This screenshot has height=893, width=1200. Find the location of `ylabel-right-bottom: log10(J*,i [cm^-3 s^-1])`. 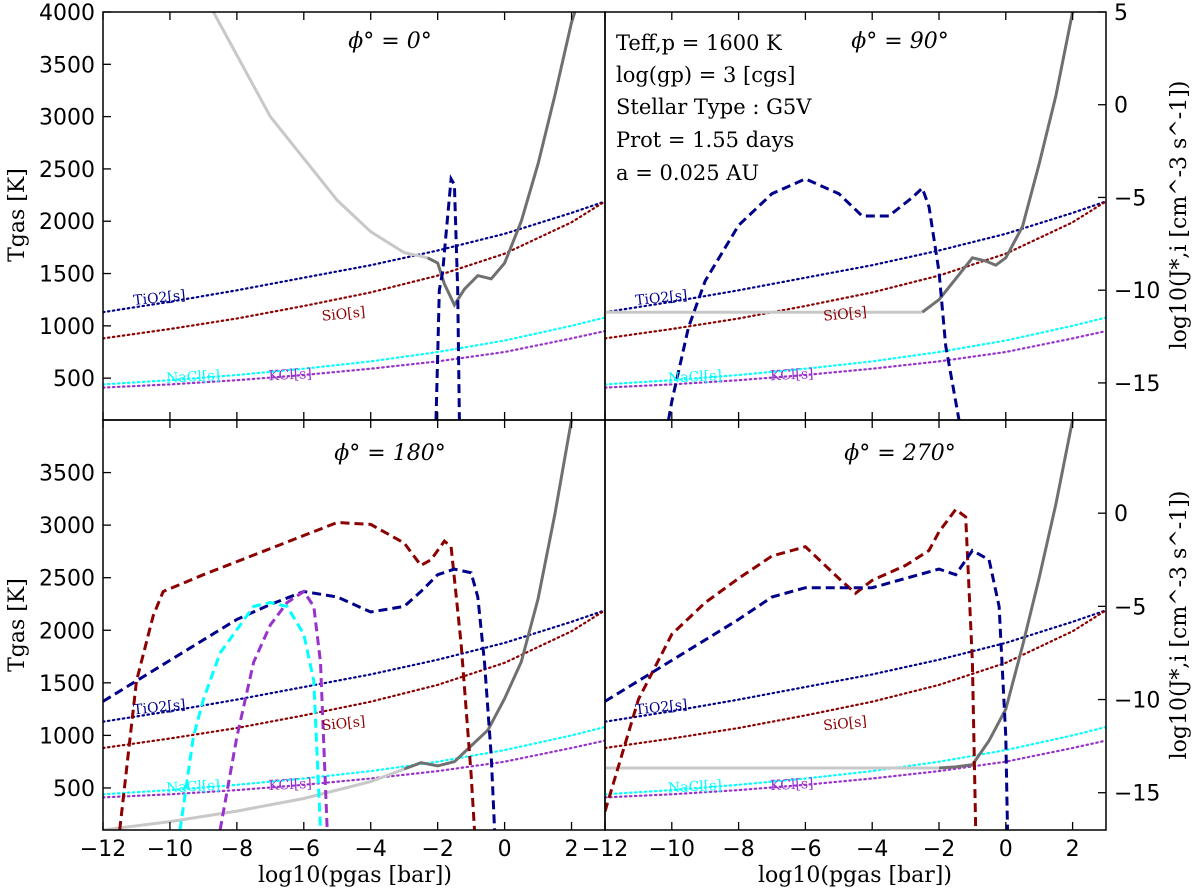

ylabel-right-bottom: log10(J*,i [cm^-3 s^-1]) is located at coordinates (1179, 625).